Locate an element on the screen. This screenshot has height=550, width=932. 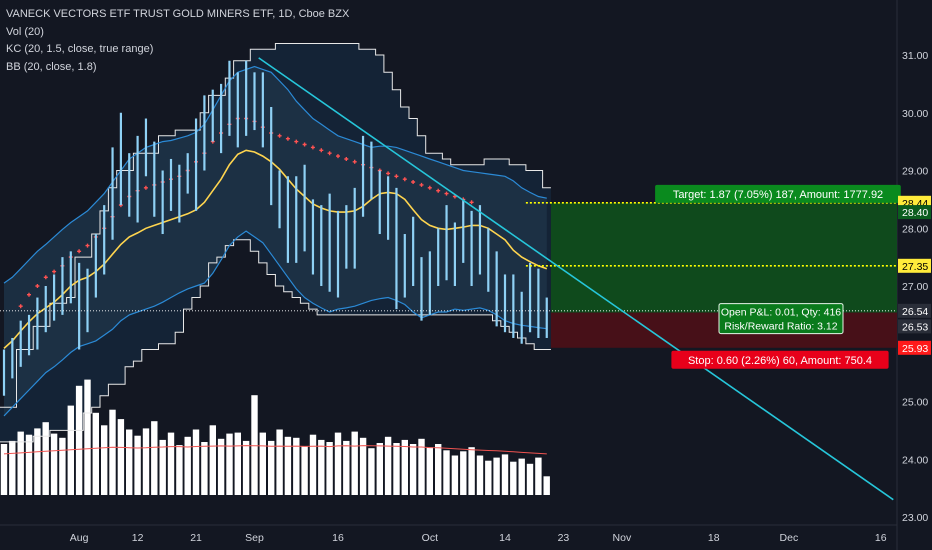
price-badge: 25.93 is located at coordinates (914, 347).